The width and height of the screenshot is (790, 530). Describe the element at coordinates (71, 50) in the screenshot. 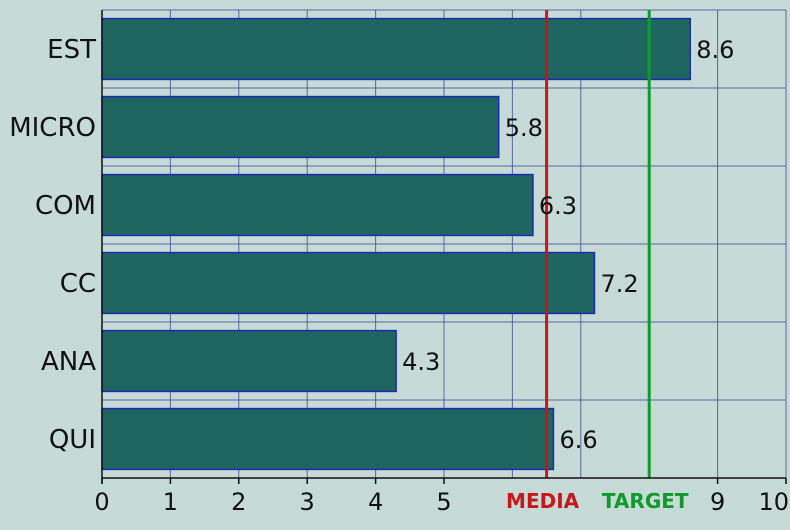

I see `category-label-est: EST` at that location.